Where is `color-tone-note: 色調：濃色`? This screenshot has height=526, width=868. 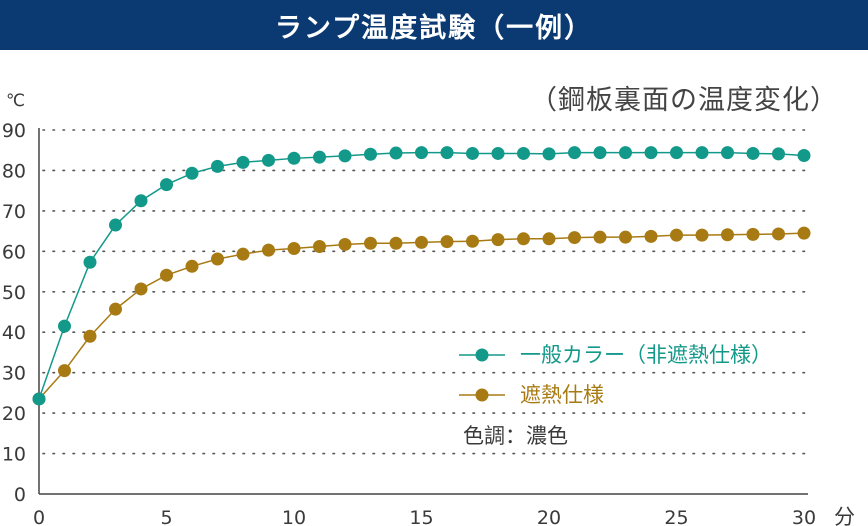
color-tone-note: 色調：濃色 is located at coordinates (515, 436).